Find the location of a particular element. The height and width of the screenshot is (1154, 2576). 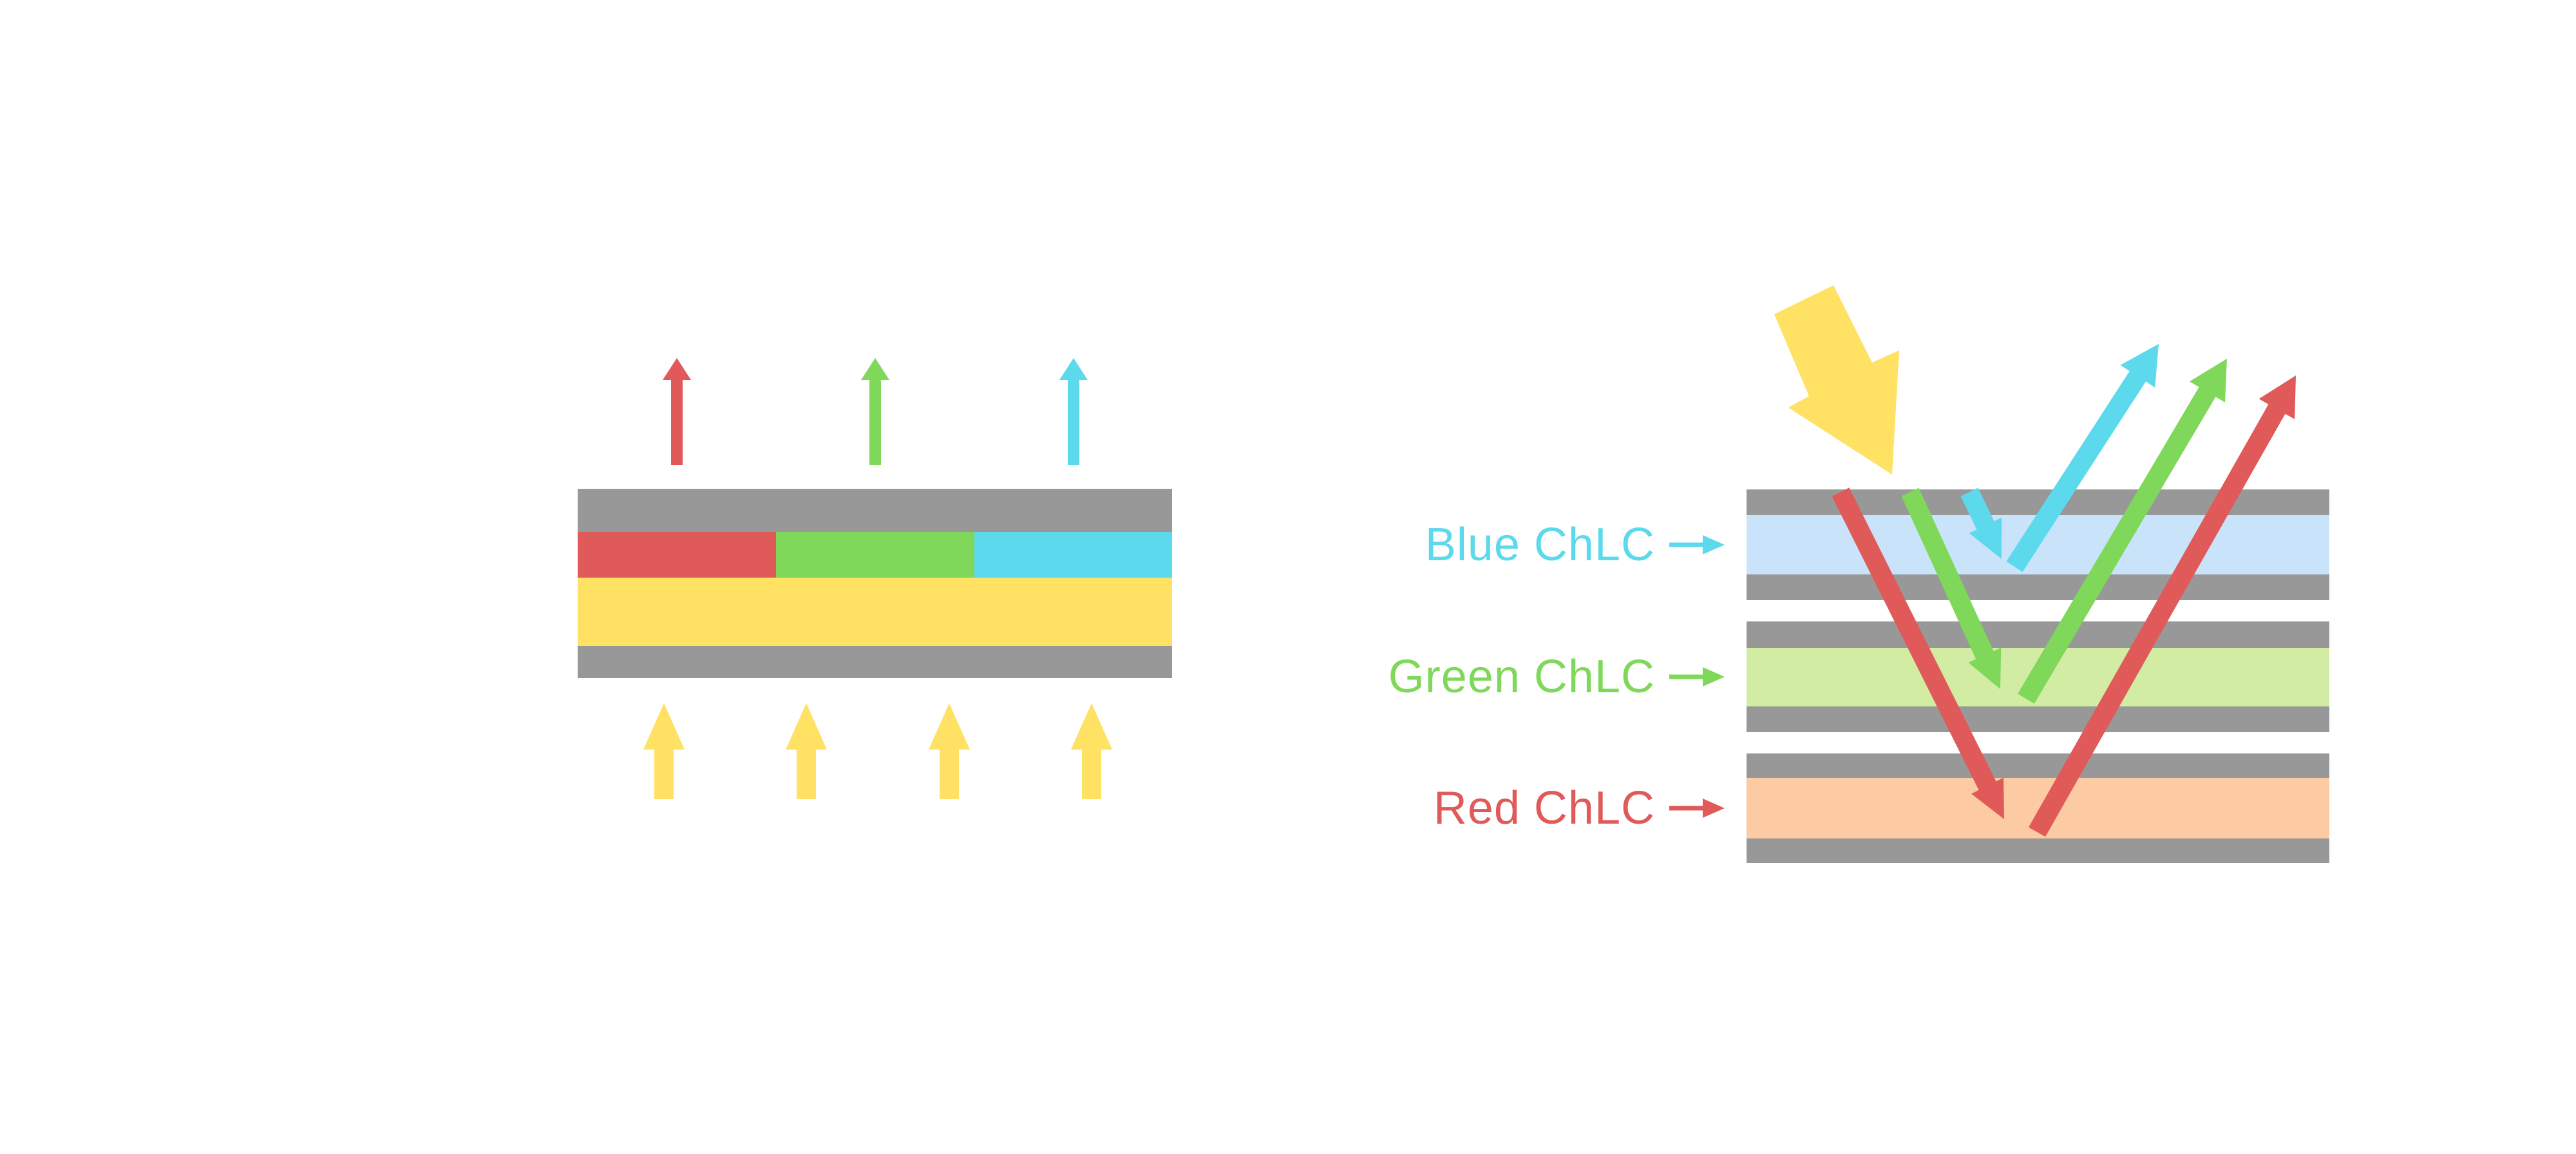

backlight-layer is located at coordinates (875, 612).